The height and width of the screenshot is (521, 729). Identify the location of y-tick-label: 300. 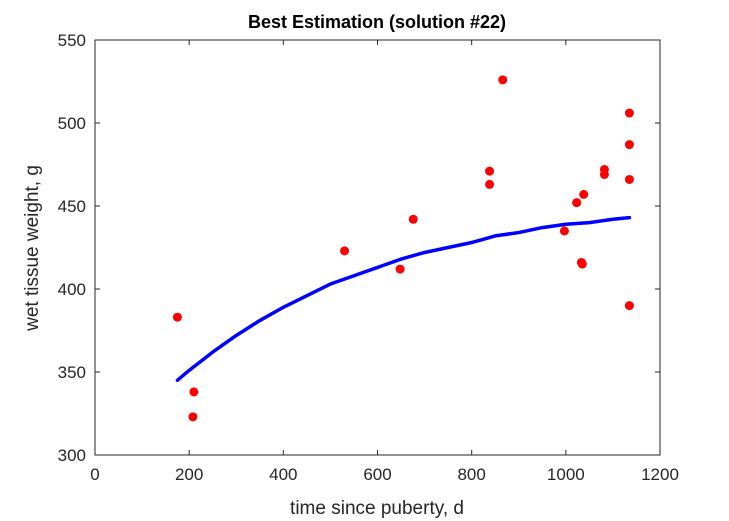
(72, 455).